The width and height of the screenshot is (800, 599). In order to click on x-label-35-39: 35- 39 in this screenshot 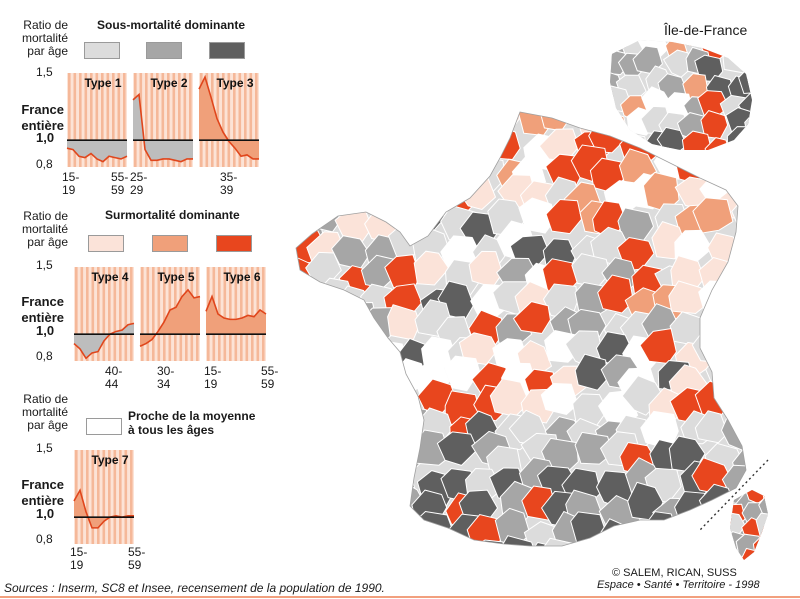, I will do `click(229, 183)`.